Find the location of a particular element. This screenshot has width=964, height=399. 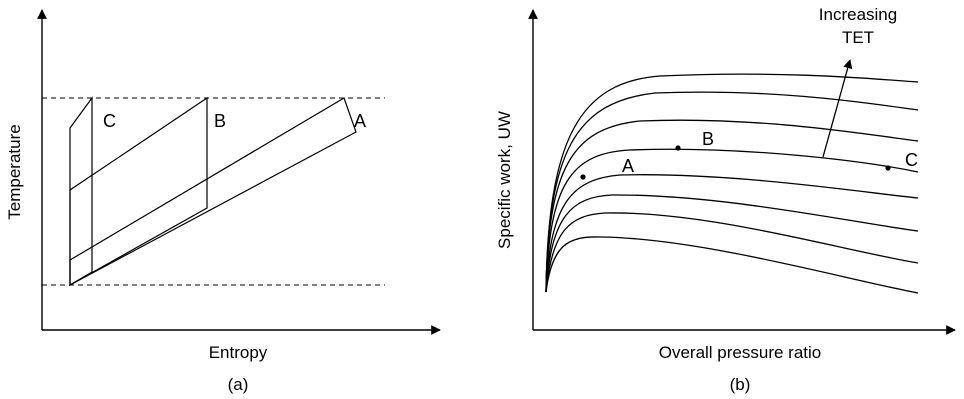

increasing-tet-arrow is located at coordinates (837, 108).